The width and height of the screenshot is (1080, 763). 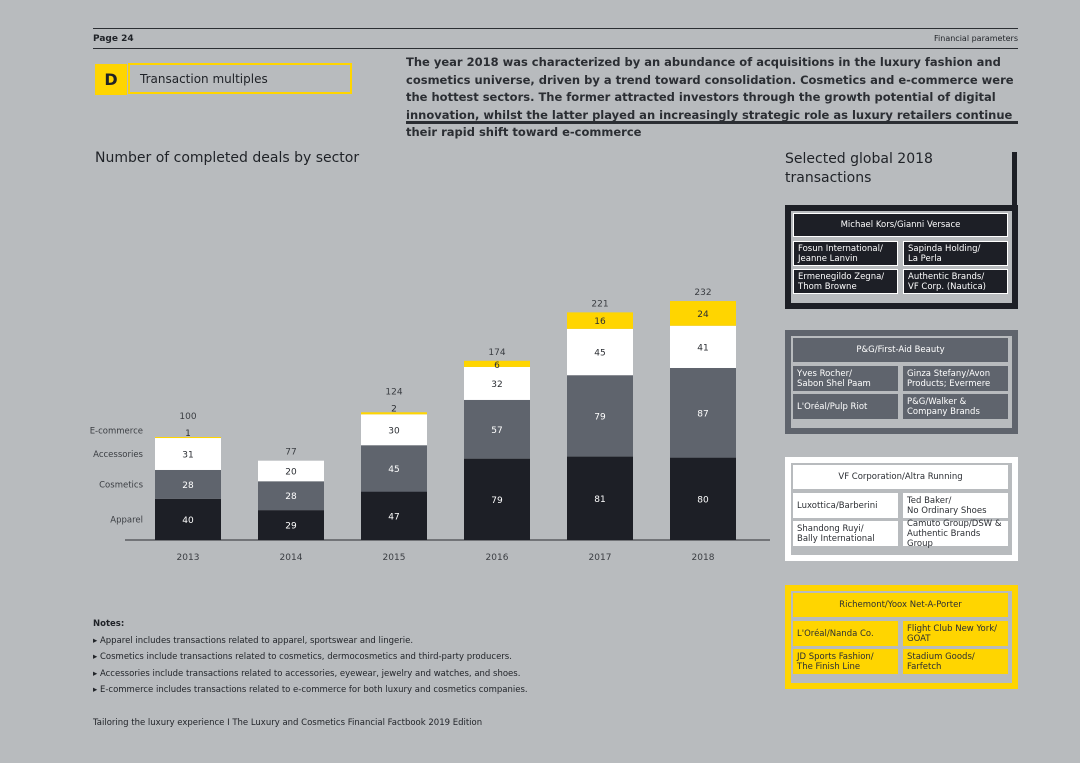 I want to click on bar-label-accessories-2016: 32, so click(x=496, y=385).